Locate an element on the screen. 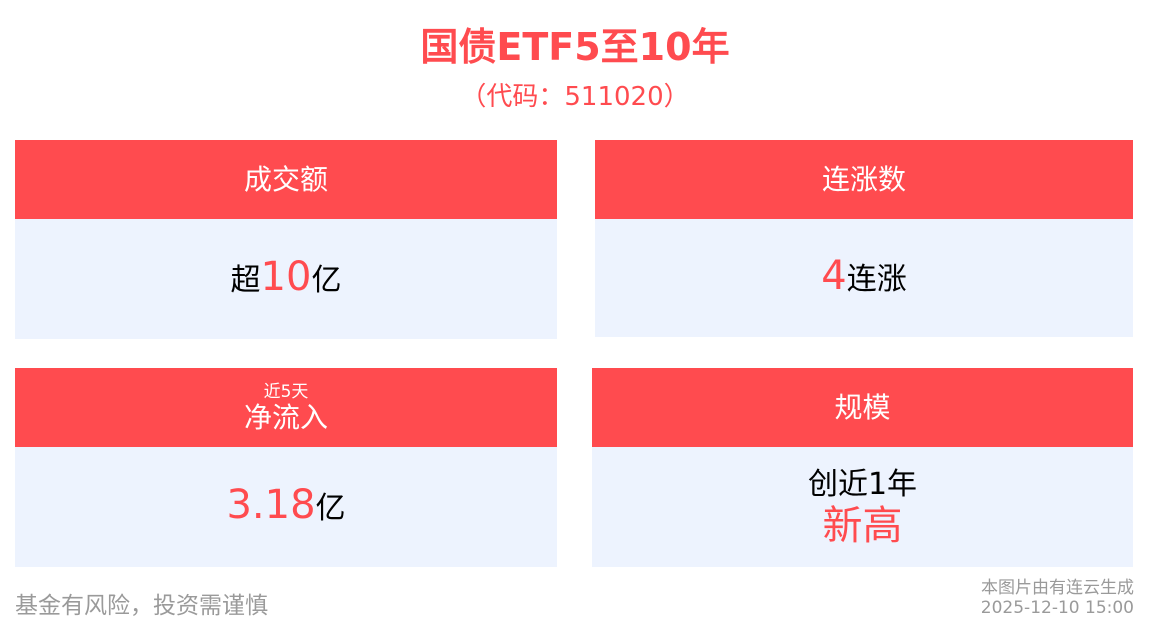 Image resolution: width=1150 pixels, height=632 pixels. card-consecutive-rise: 连涨数 4连涨 is located at coordinates (864, 238).